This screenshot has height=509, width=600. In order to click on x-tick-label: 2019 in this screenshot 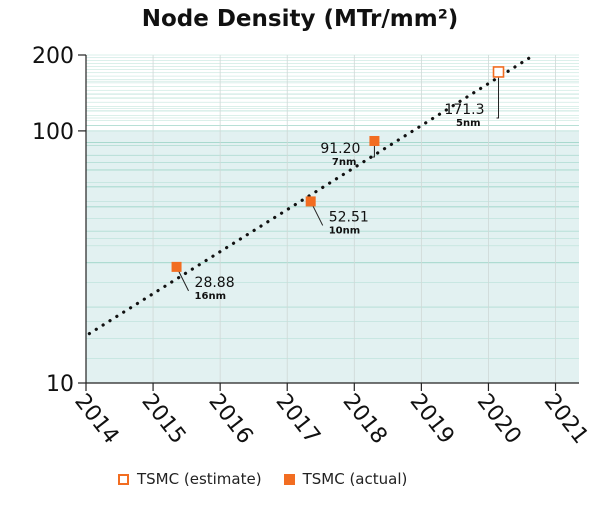, I will do `click(432, 419)`.